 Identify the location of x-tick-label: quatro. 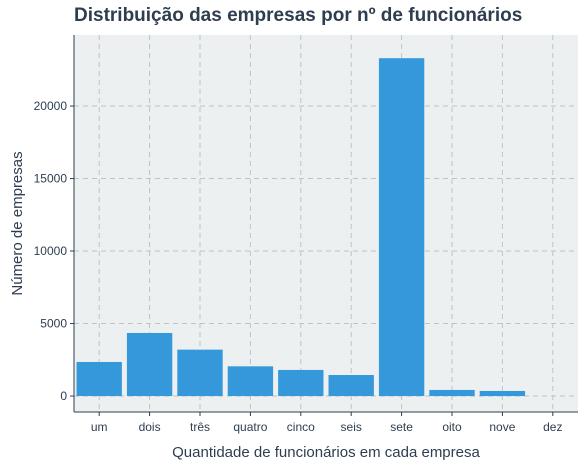
(250, 427).